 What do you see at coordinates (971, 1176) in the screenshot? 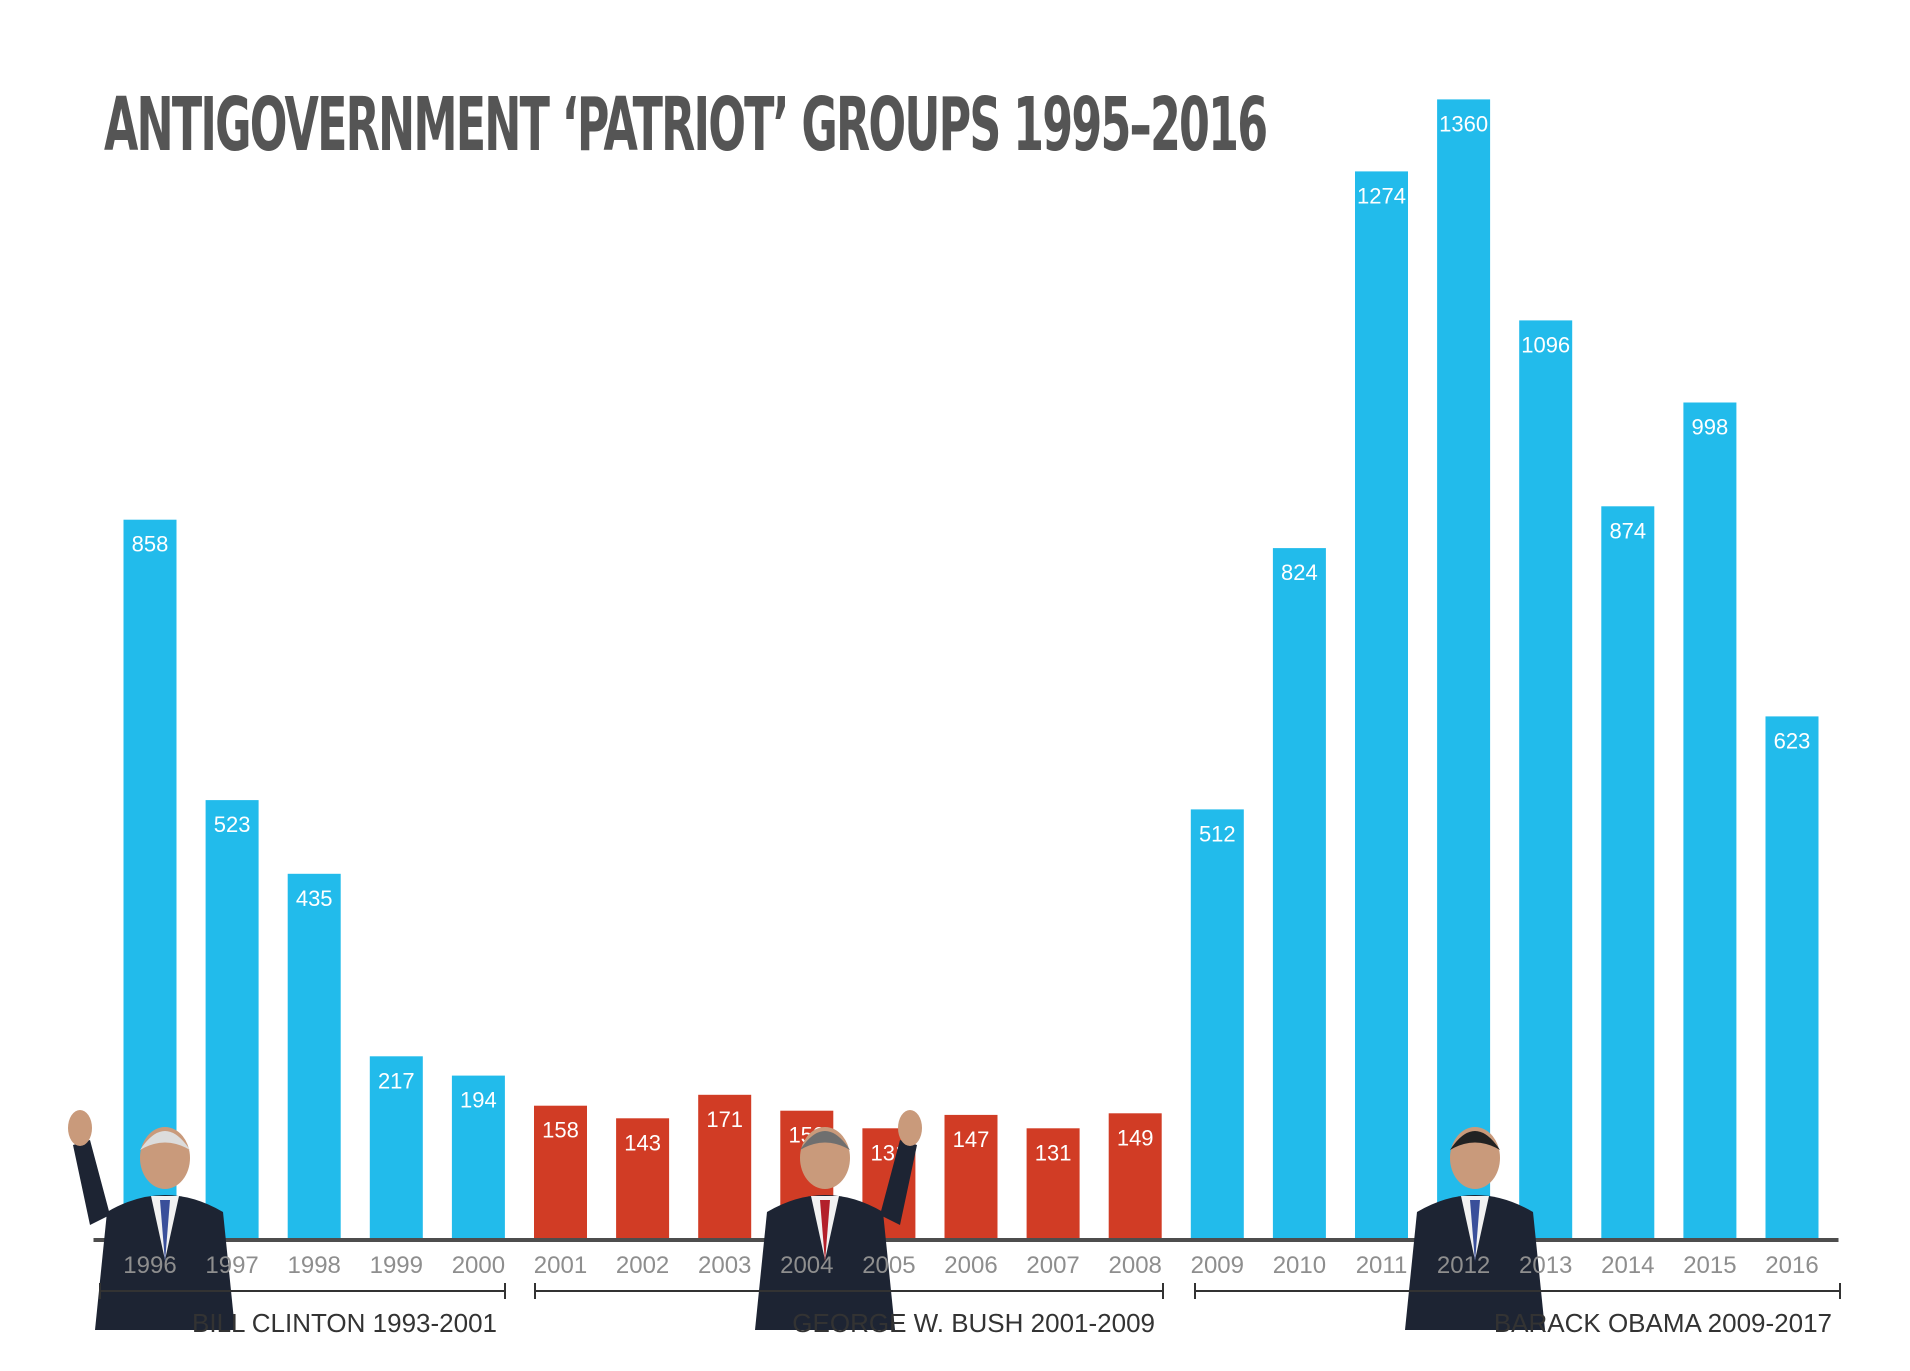
I see `bar-2006` at bounding box center [971, 1176].